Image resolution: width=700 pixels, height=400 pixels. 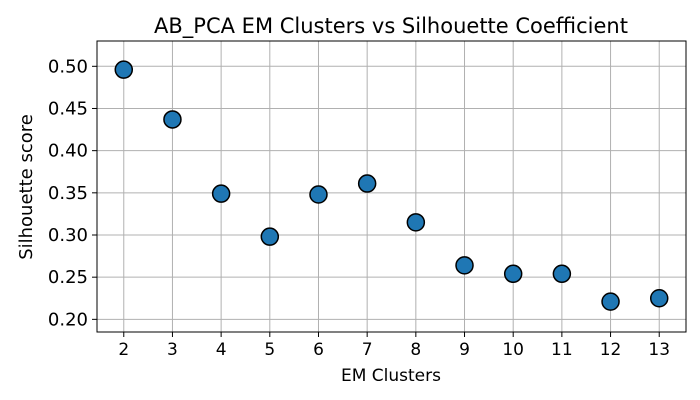 What do you see at coordinates (172, 350) in the screenshot?
I see `x-tick-label: 3` at bounding box center [172, 350].